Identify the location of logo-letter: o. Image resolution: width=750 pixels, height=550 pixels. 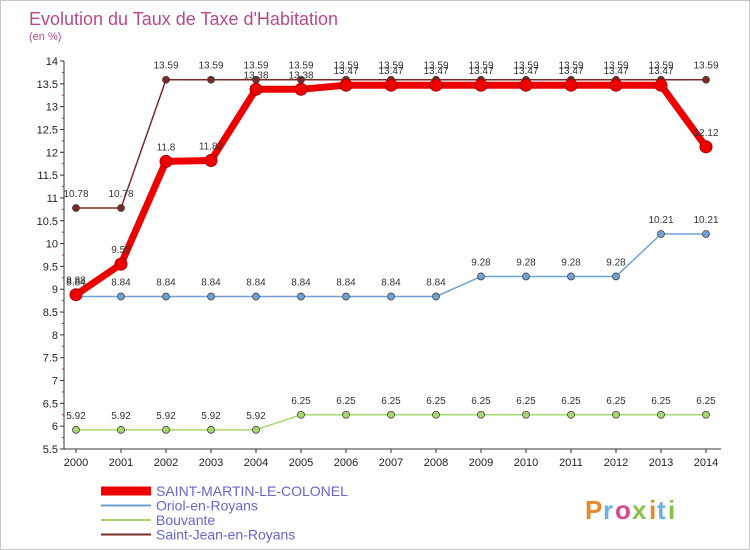
(623, 510).